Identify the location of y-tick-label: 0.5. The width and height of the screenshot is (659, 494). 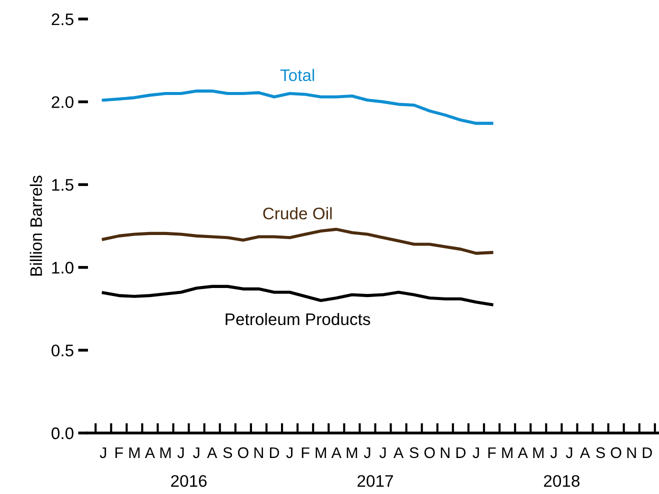
(63, 350).